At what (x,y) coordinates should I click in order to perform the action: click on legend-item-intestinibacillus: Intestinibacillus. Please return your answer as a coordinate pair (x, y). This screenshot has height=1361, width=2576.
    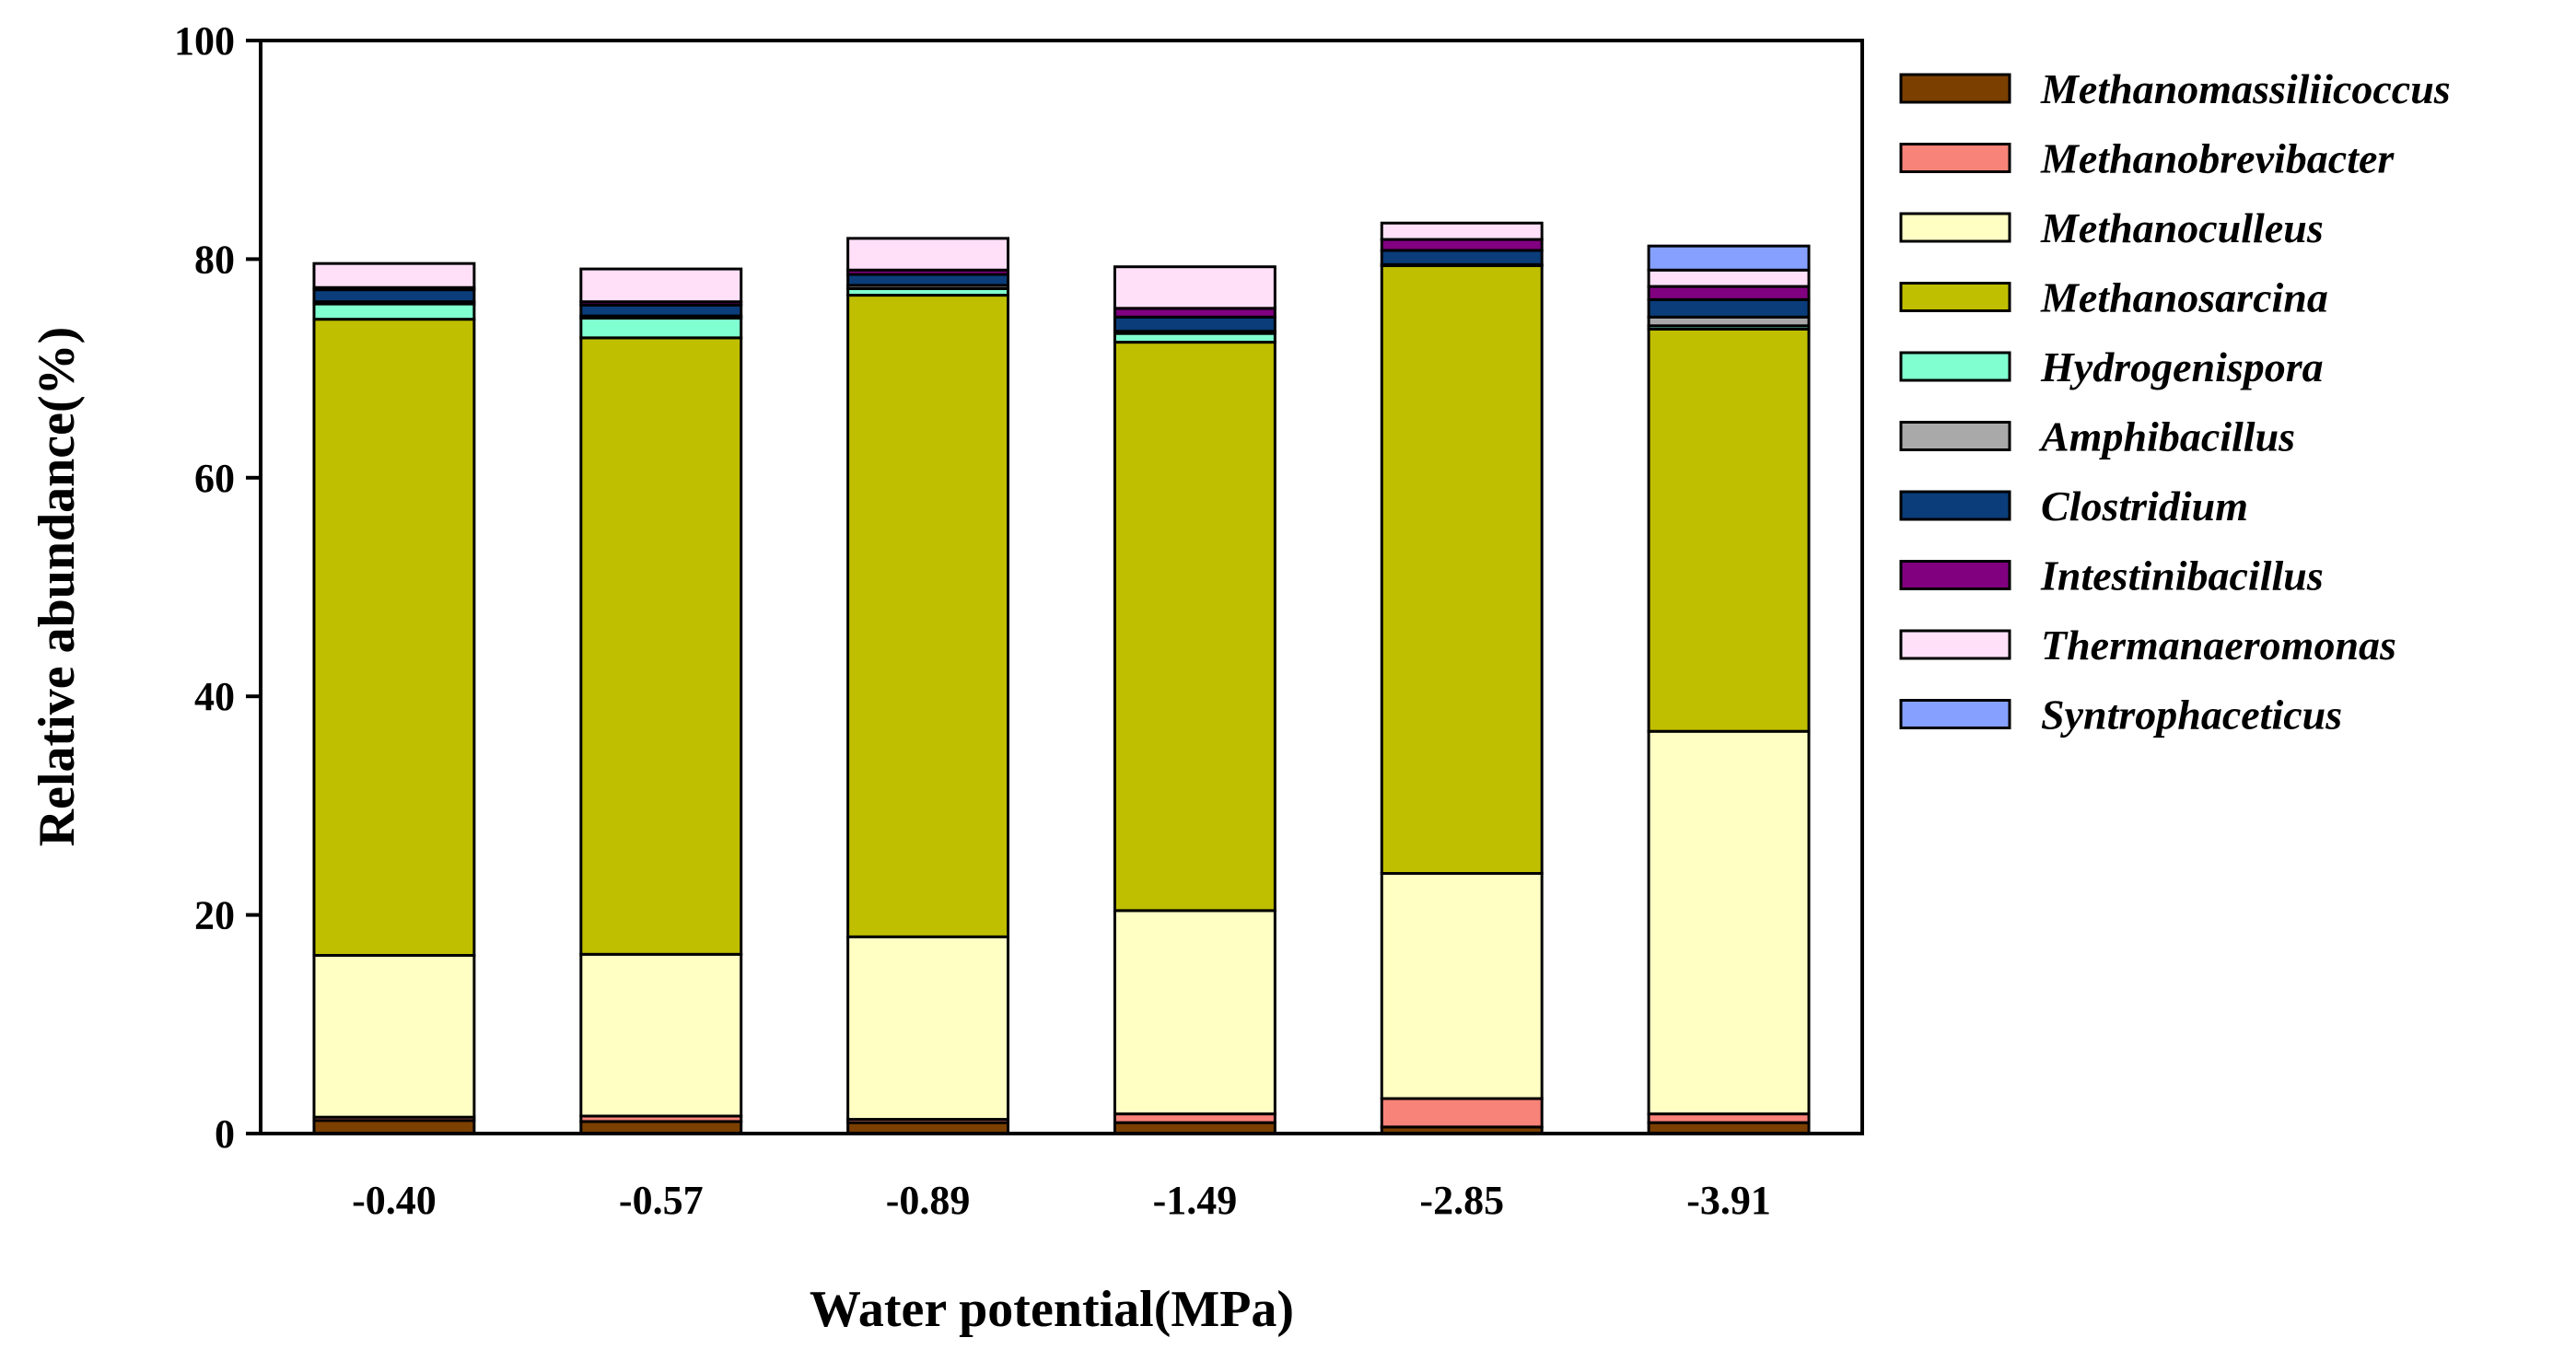
    Looking at the image, I should click on (2111, 576).